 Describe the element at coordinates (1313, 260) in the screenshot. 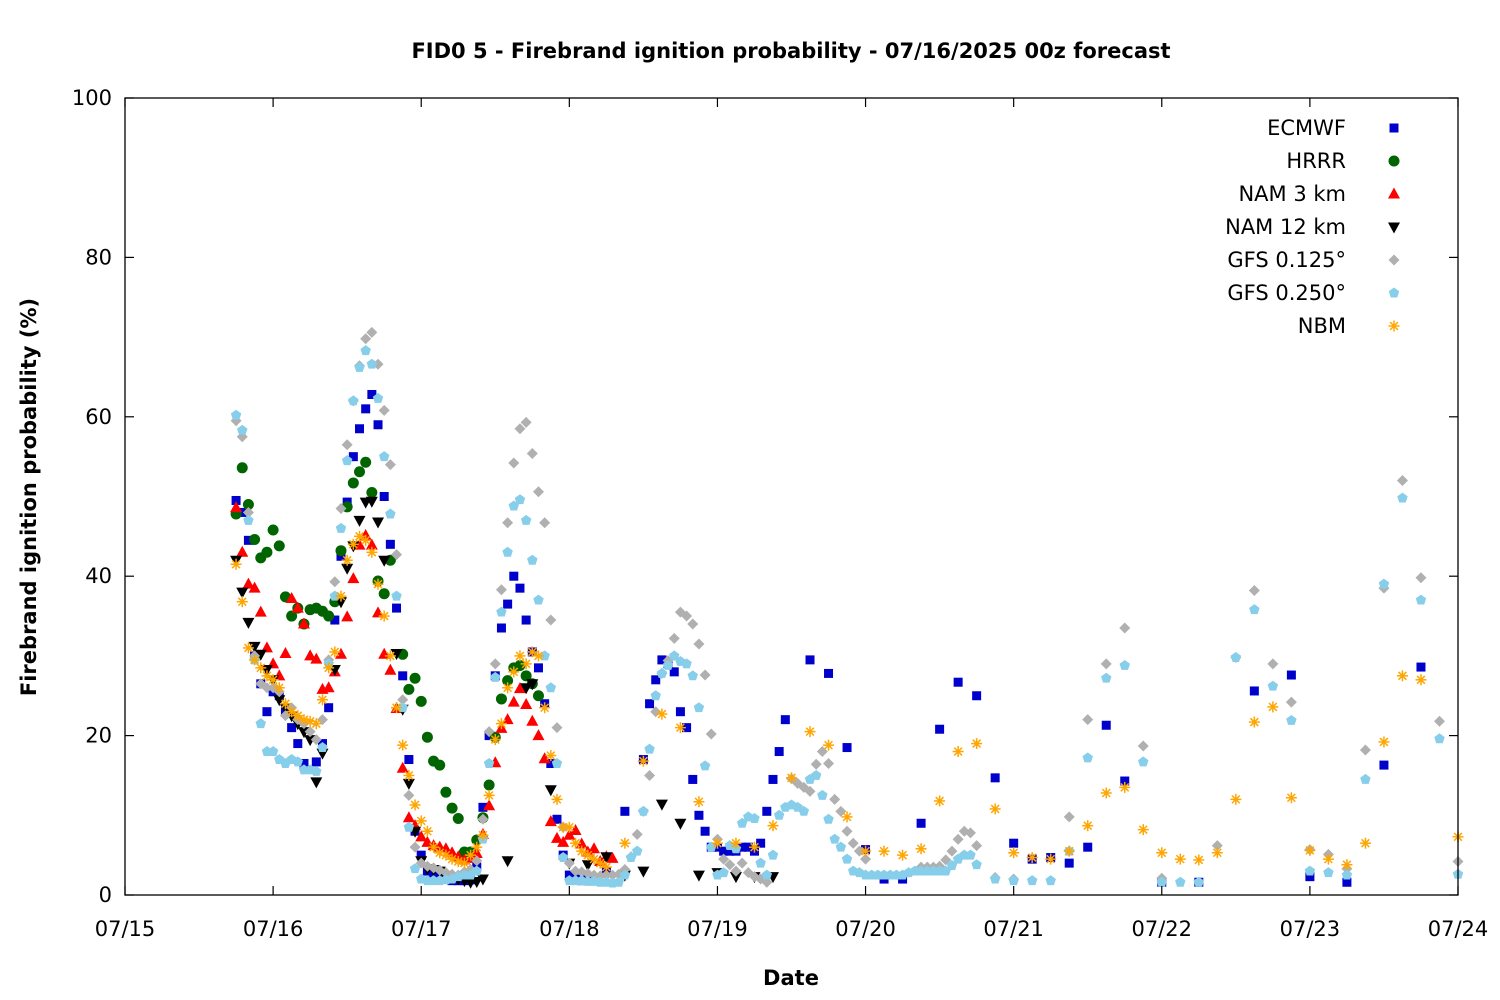

I see `legend-item: GFS 0.125°` at that location.